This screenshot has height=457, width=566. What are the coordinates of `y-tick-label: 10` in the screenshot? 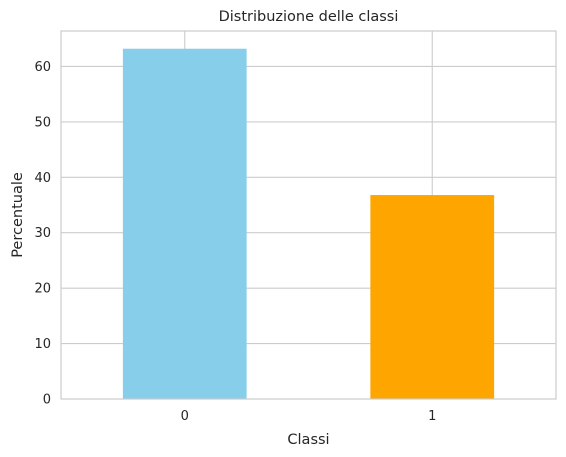 It's located at (42, 344).